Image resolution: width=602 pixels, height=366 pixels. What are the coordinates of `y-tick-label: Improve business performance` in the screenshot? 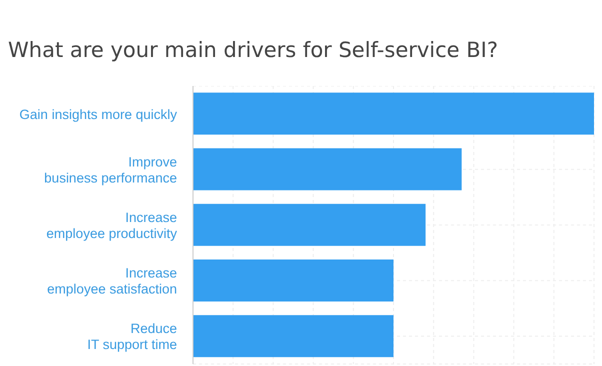 It's located at (110, 169).